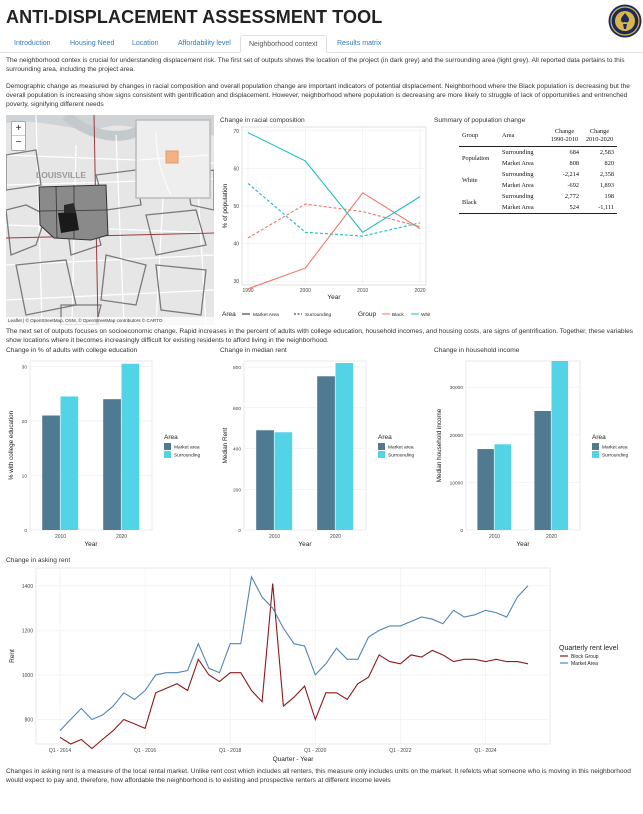 The height and width of the screenshot is (814, 643). Describe the element at coordinates (61, 175) in the screenshot. I see `map-city-label: LOUISVILLE` at that location.